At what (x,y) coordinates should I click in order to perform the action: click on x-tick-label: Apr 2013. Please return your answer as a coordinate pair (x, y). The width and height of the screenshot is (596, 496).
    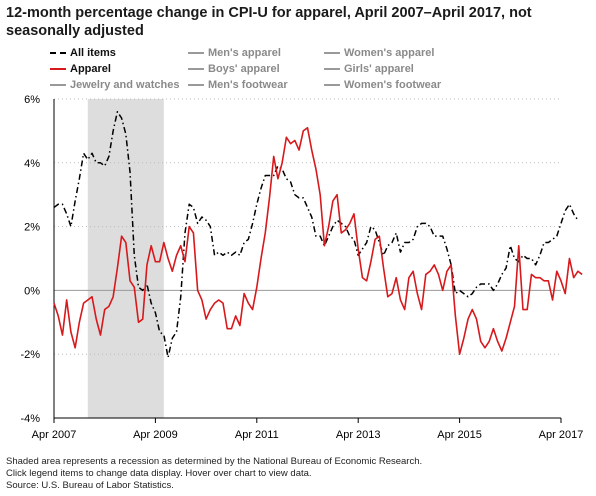
    Looking at the image, I should click on (358, 435).